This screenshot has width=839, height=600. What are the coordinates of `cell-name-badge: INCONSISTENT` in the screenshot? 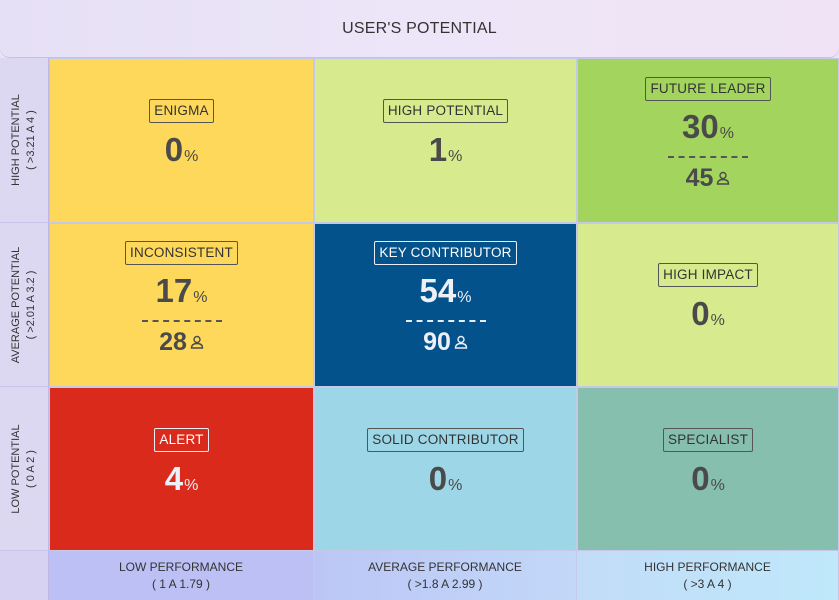 It's located at (181, 253).